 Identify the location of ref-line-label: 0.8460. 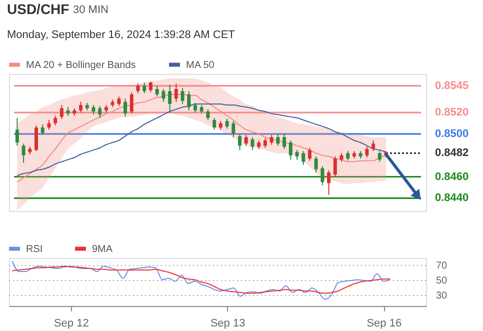
(452, 176).